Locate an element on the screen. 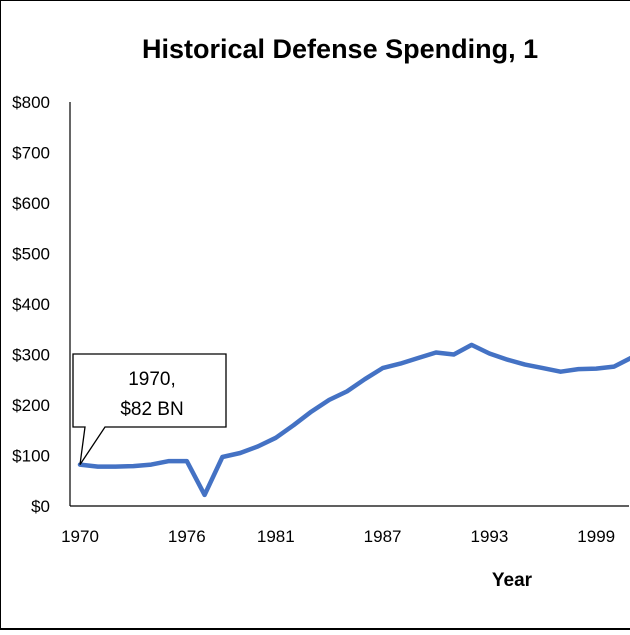 This screenshot has width=630, height=635. callout-label-line1: 1970, is located at coordinates (152, 379).